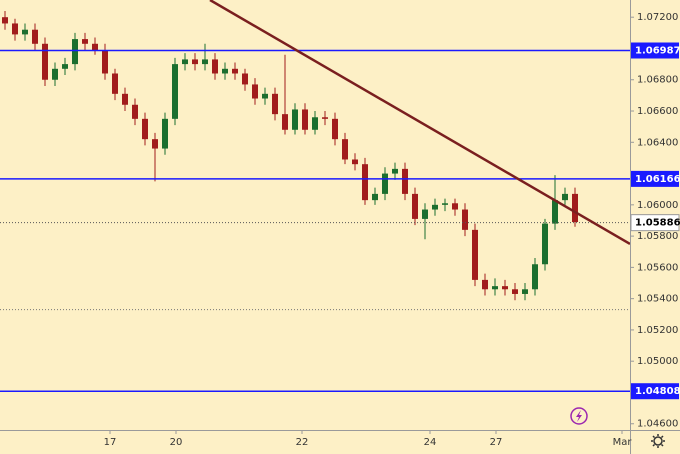 This screenshot has width=680, height=454. Describe the element at coordinates (657, 391) in the screenshot. I see `price-level-label: 1.04808` at that location.